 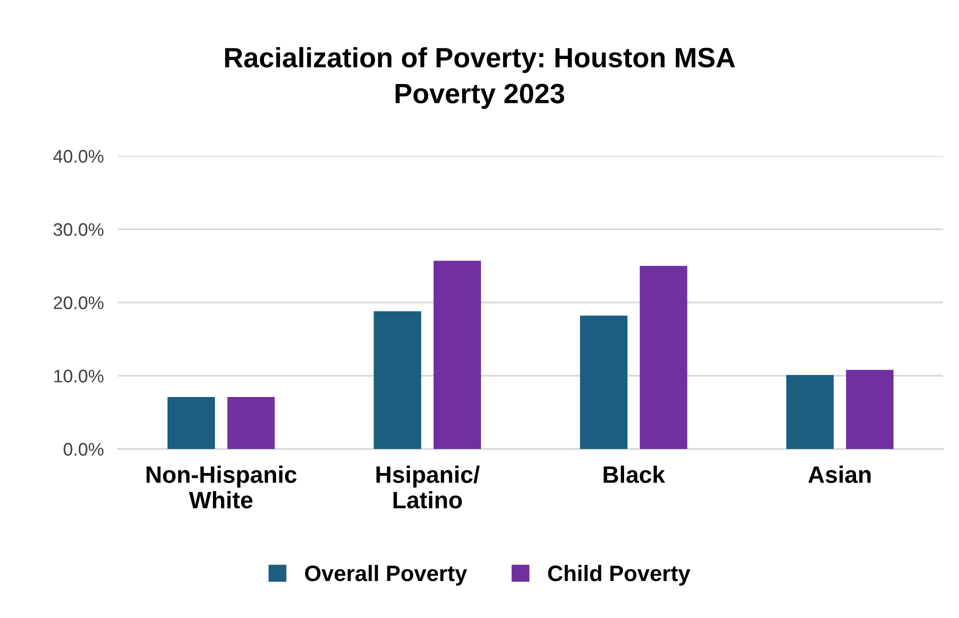 I want to click on y-tick-label: 40.0%, so click(x=78, y=156).